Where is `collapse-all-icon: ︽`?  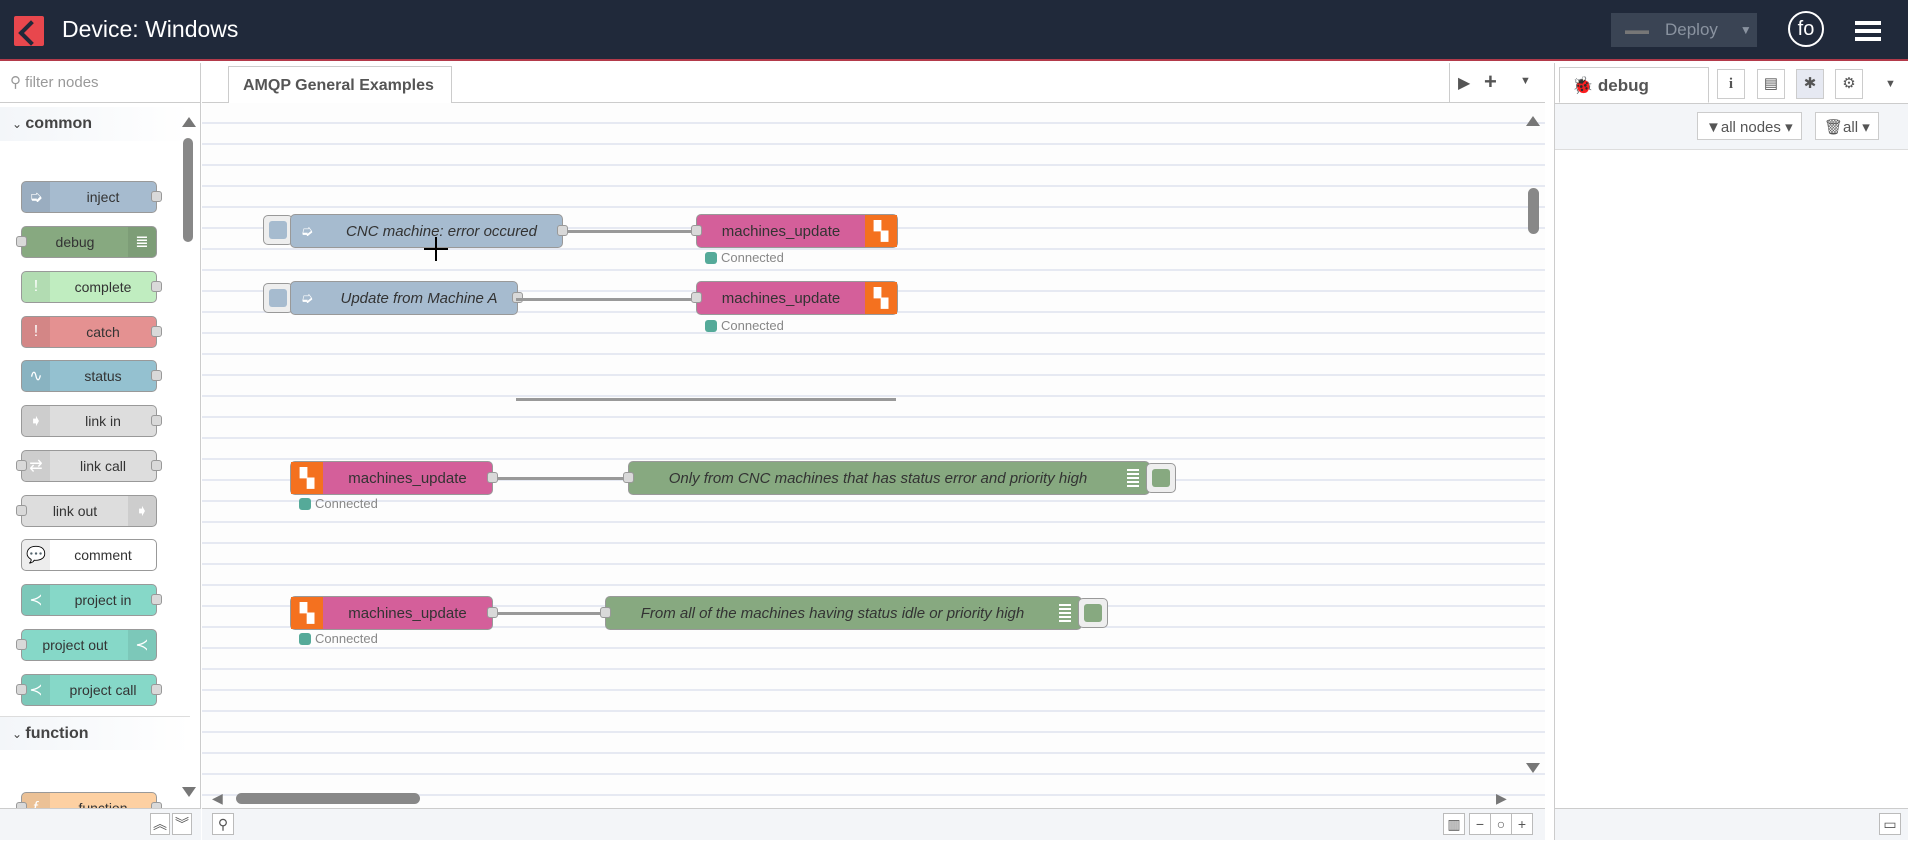 collapse-all-icon: ︽ is located at coordinates (160, 824).